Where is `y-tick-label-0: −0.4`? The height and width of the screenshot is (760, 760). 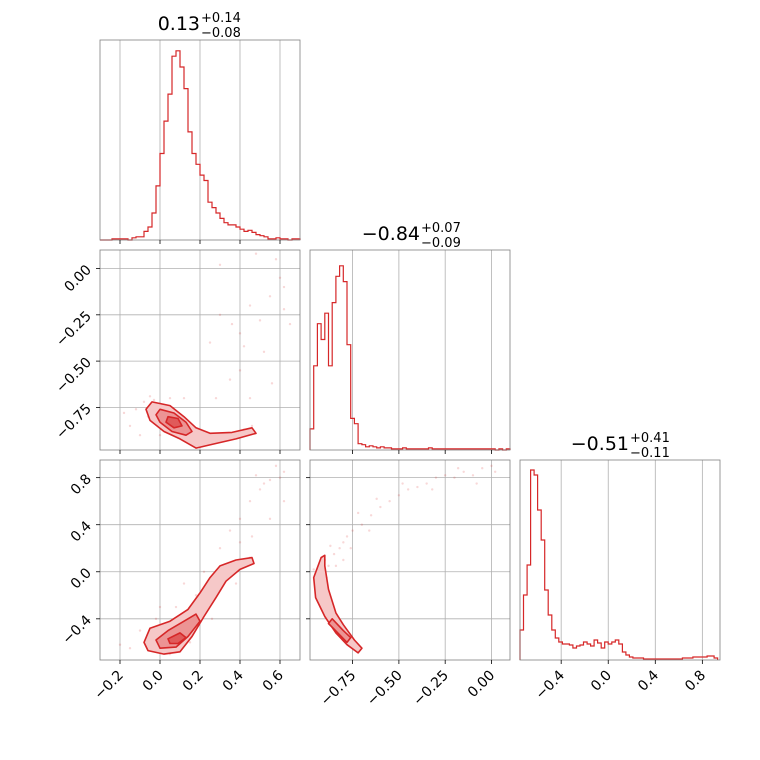 y-tick-label-0: −0.4 is located at coordinates (76, 629).